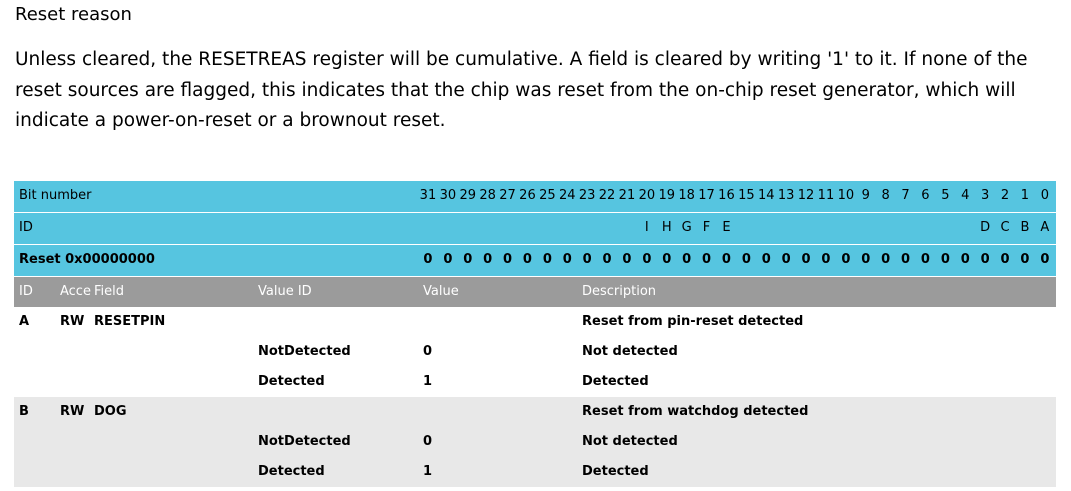 The image size is (1071, 491). I want to click on bit-number: 29, so click(468, 195).